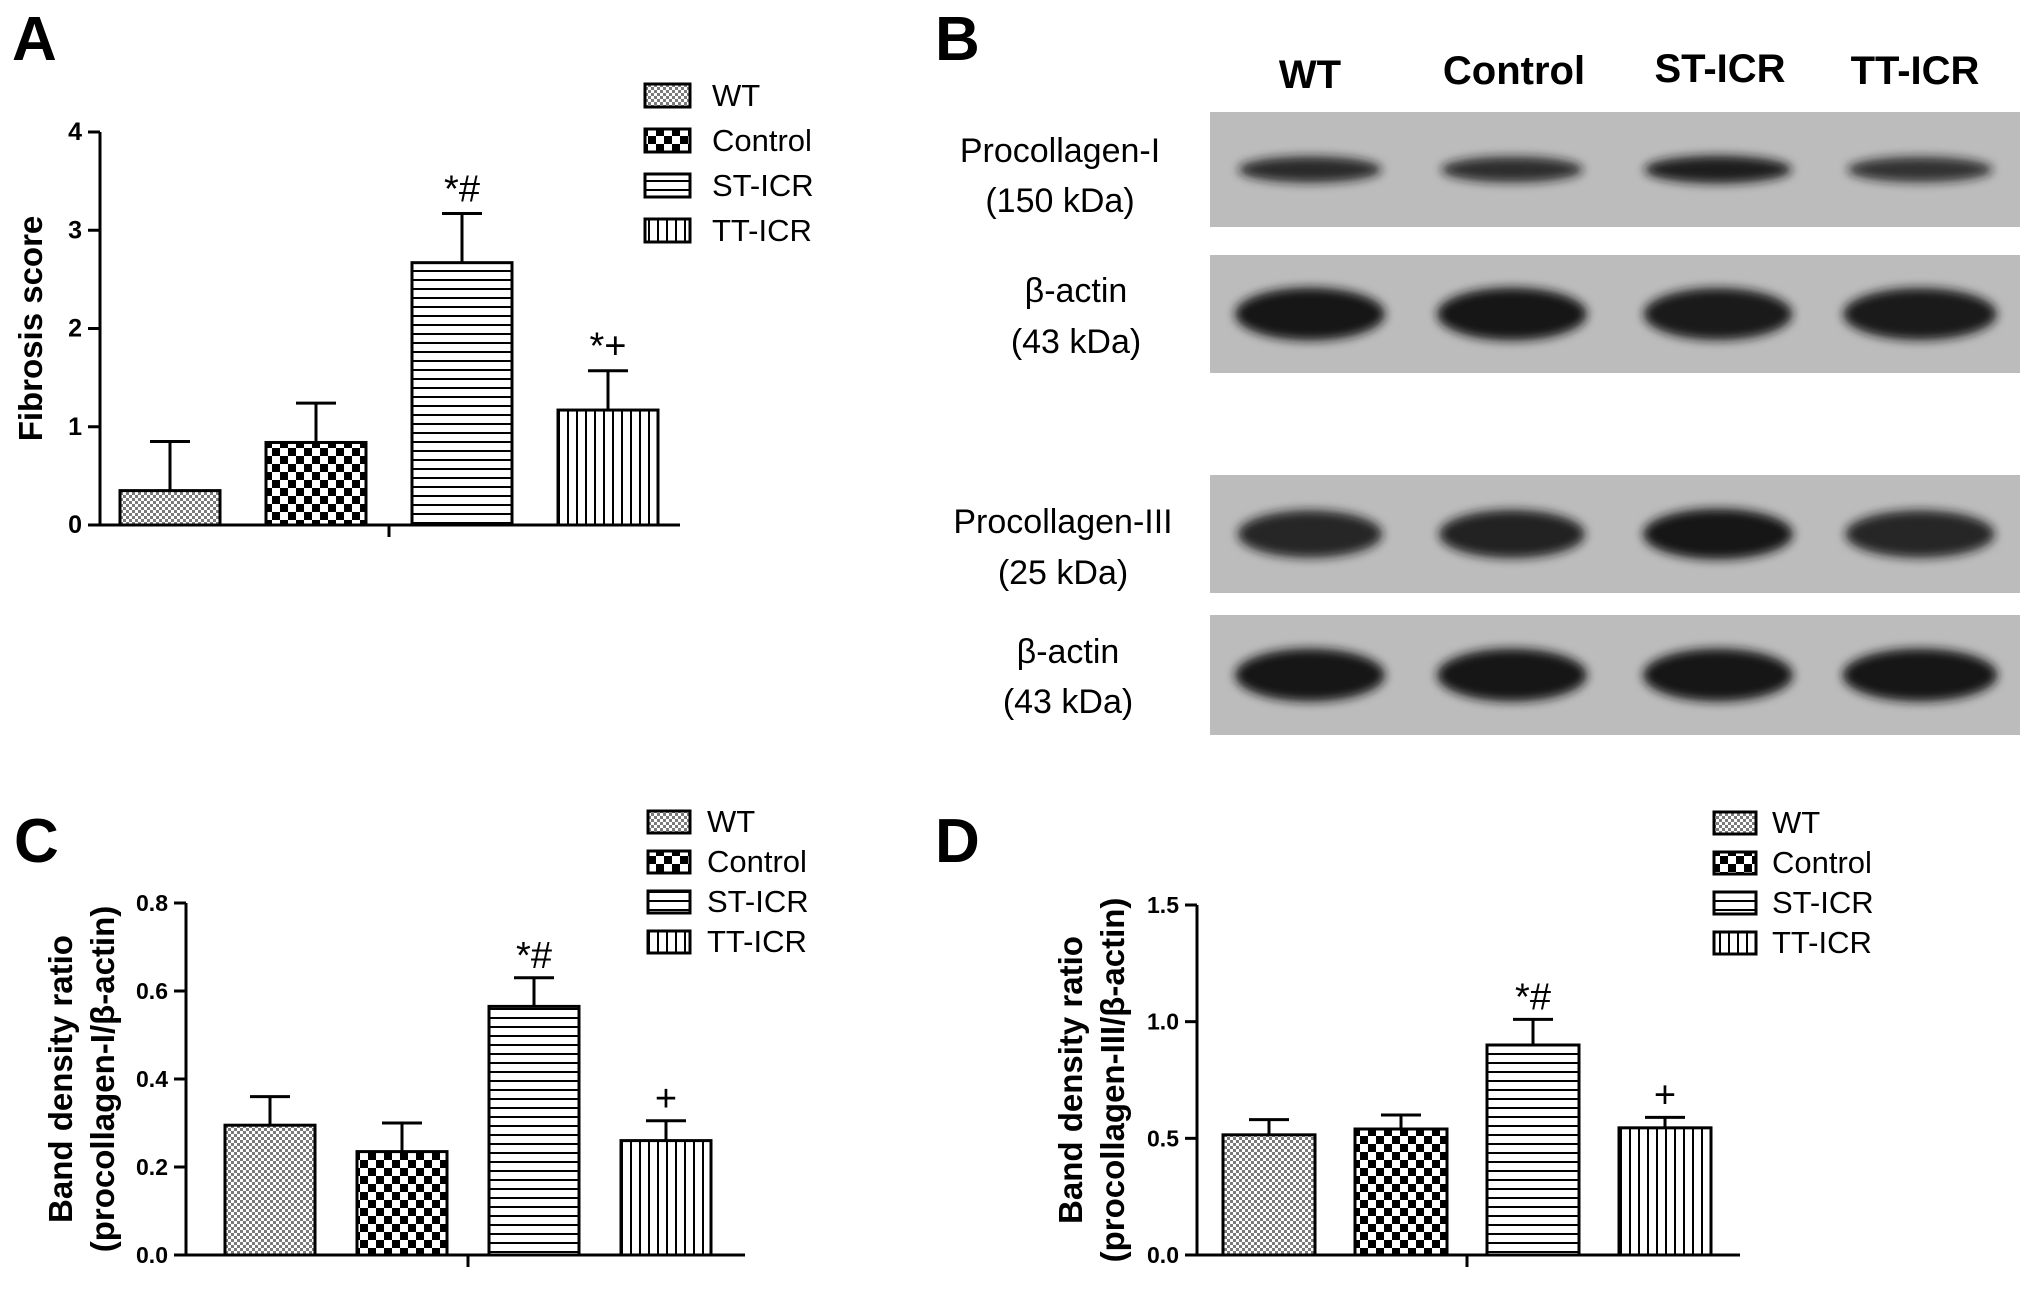 This screenshot has height=1289, width=2031. Describe the element at coordinates (1163, 905) in the screenshot. I see `chart-d-y-tick-label: 1.5` at that location.